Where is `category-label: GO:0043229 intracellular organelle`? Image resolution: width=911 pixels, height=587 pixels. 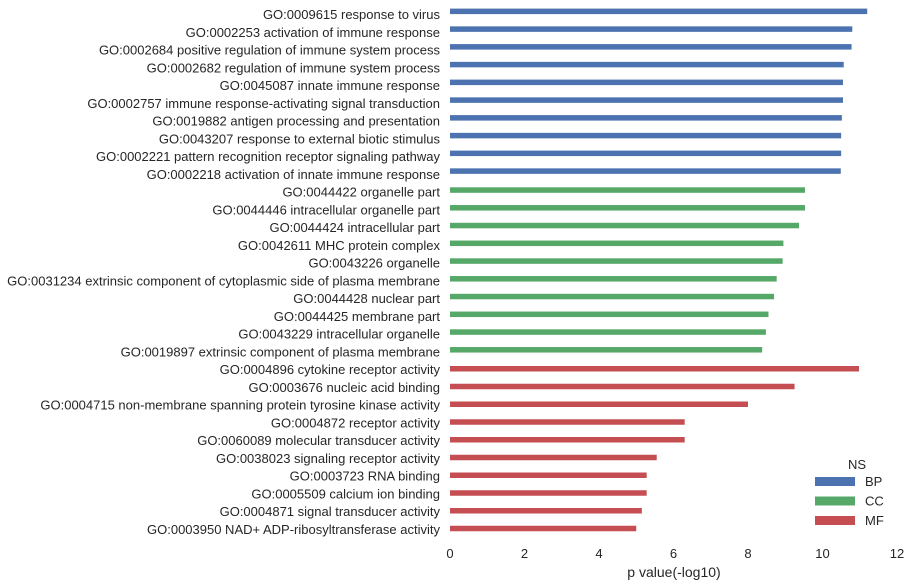 category-label: GO:0043229 intracellular organelle is located at coordinates (339, 334).